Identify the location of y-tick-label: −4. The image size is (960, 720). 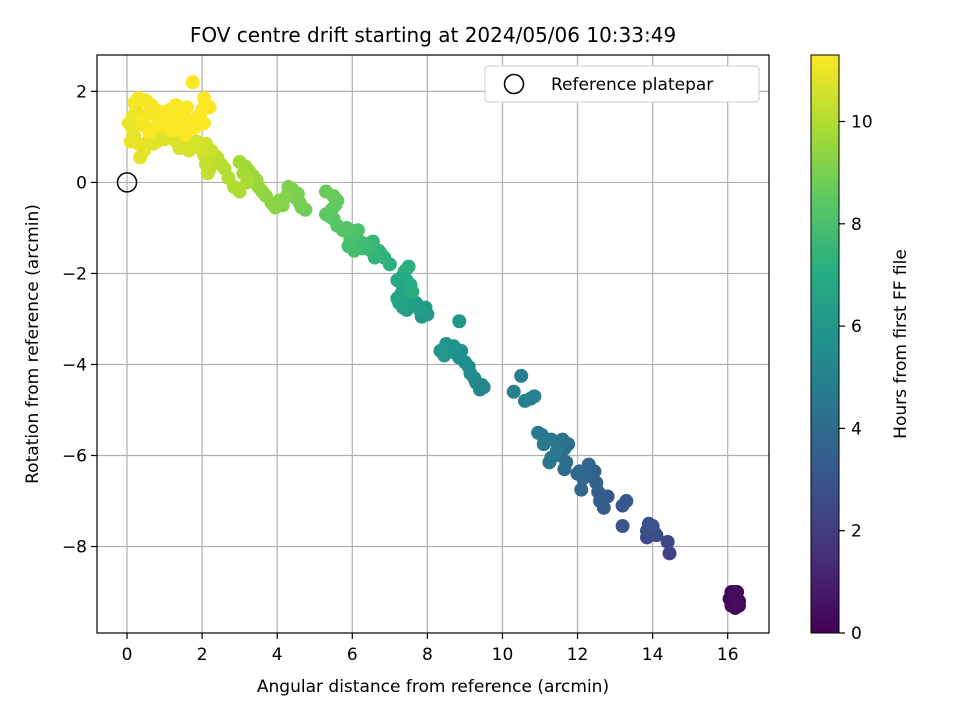
(74, 365).